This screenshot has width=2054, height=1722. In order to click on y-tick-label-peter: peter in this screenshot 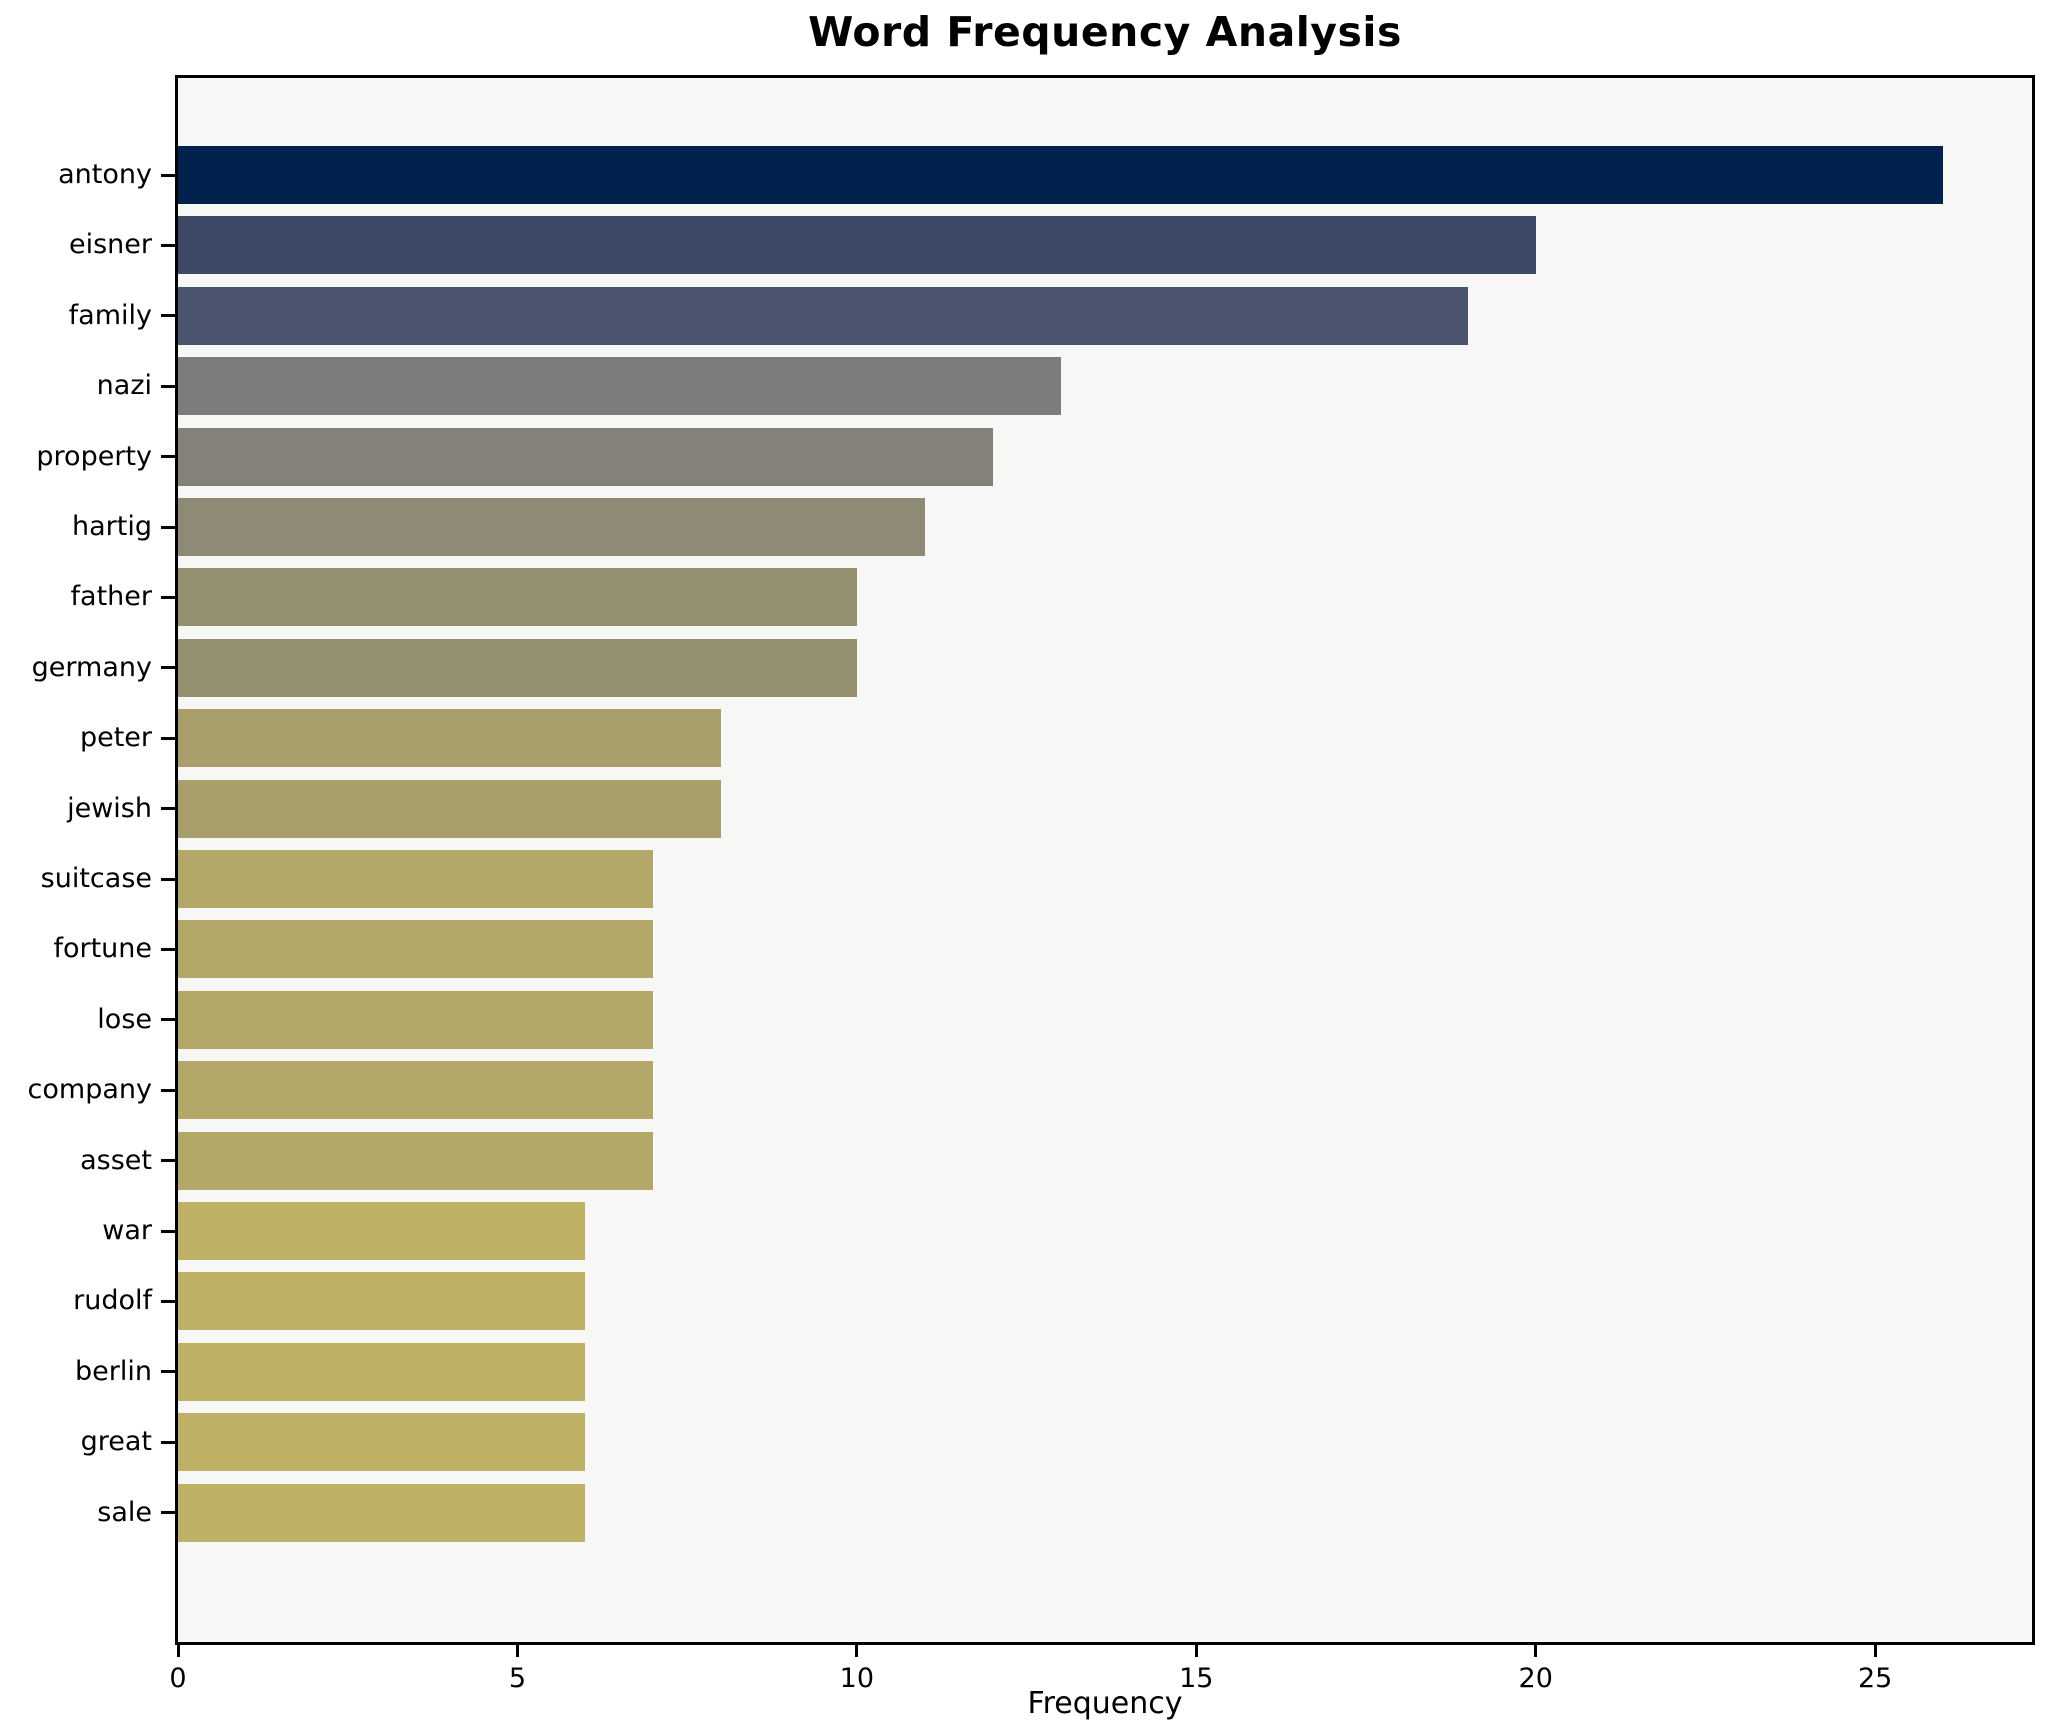, I will do `click(115, 738)`.